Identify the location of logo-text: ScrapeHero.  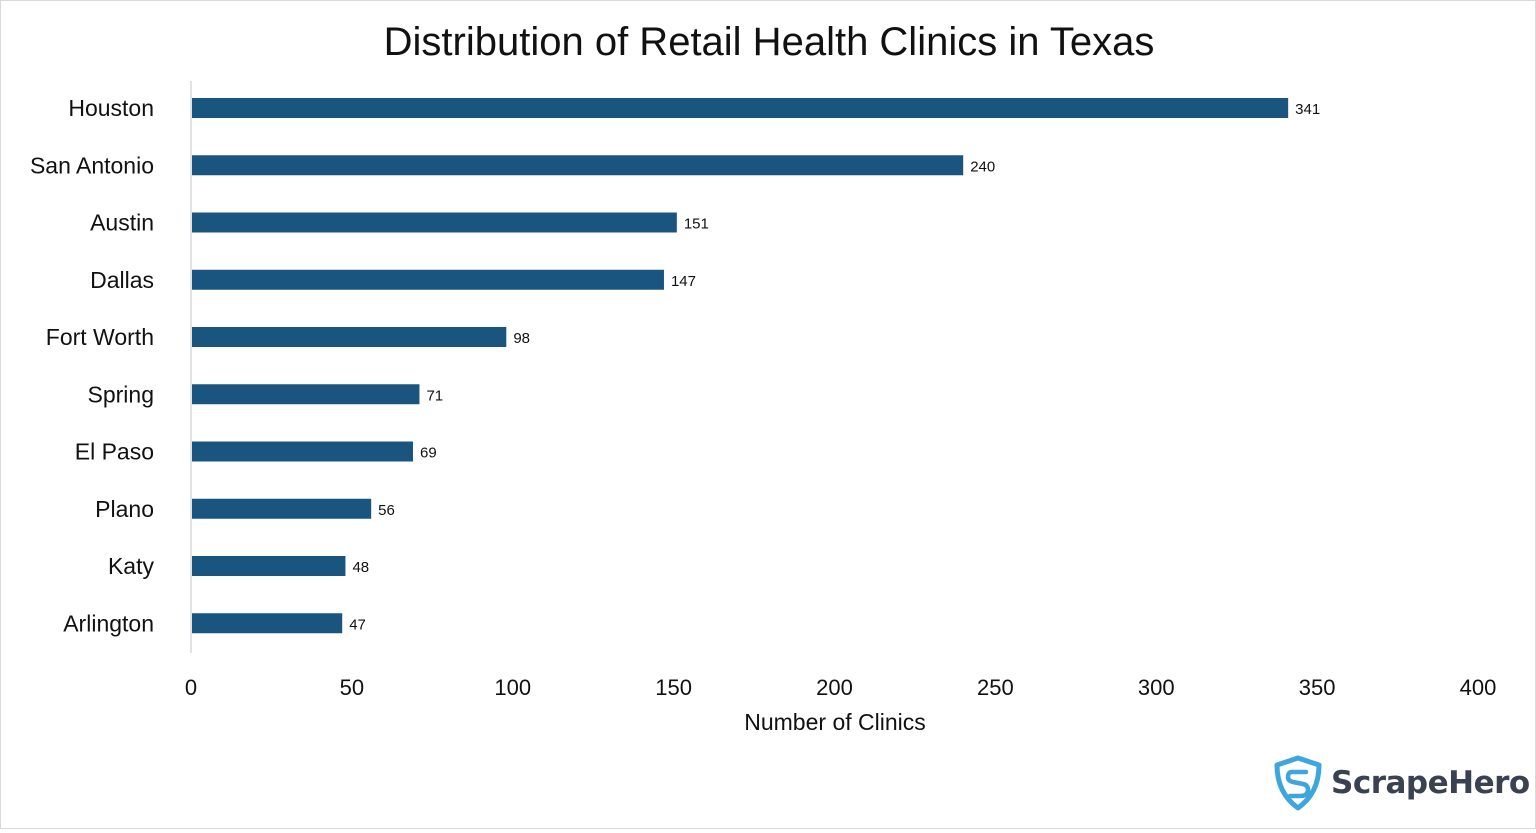
(1430, 783).